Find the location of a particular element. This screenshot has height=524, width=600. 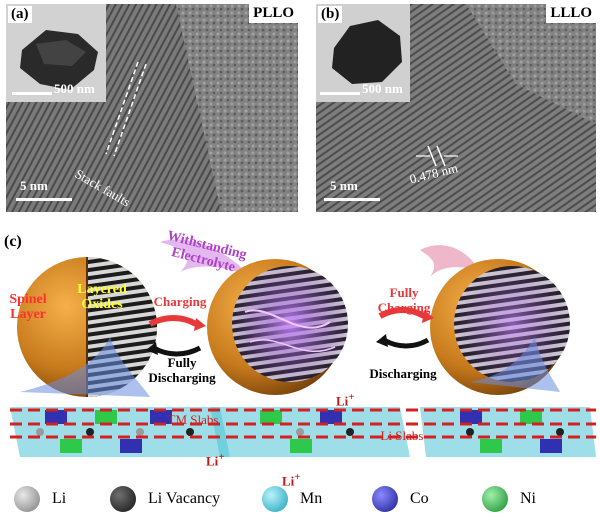

ni-ball-icon is located at coordinates (495, 499).